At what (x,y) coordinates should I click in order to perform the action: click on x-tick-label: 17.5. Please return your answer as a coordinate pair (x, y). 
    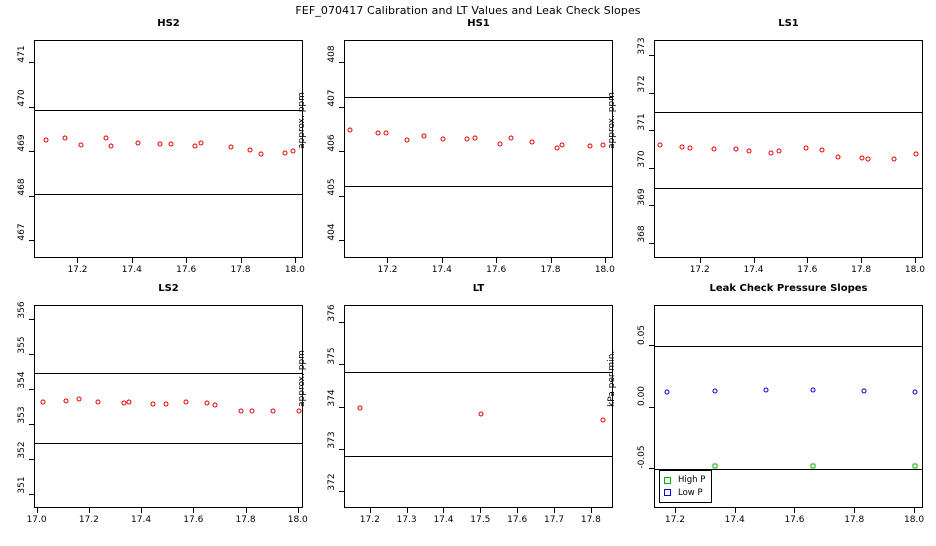
    Looking at the image, I should click on (480, 520).